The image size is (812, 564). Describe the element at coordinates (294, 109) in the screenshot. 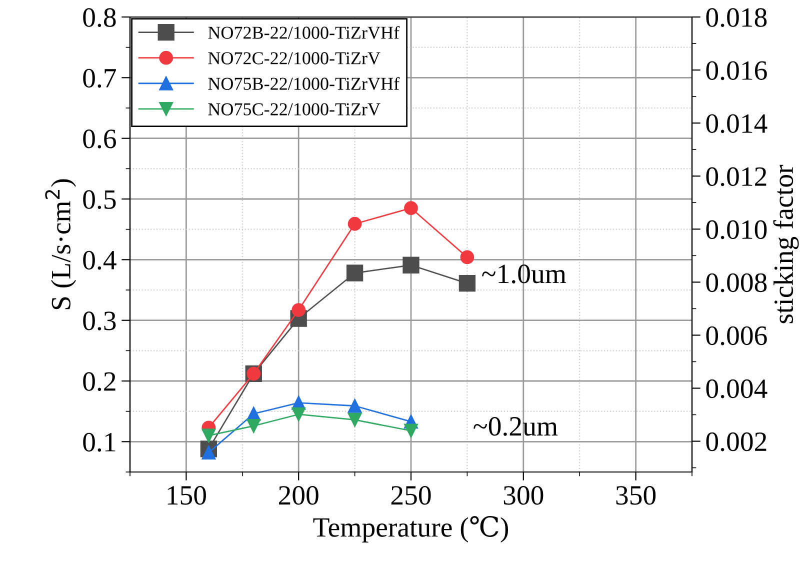

I see `legend-label: NO75C-22/1000-TiZrV` at that location.